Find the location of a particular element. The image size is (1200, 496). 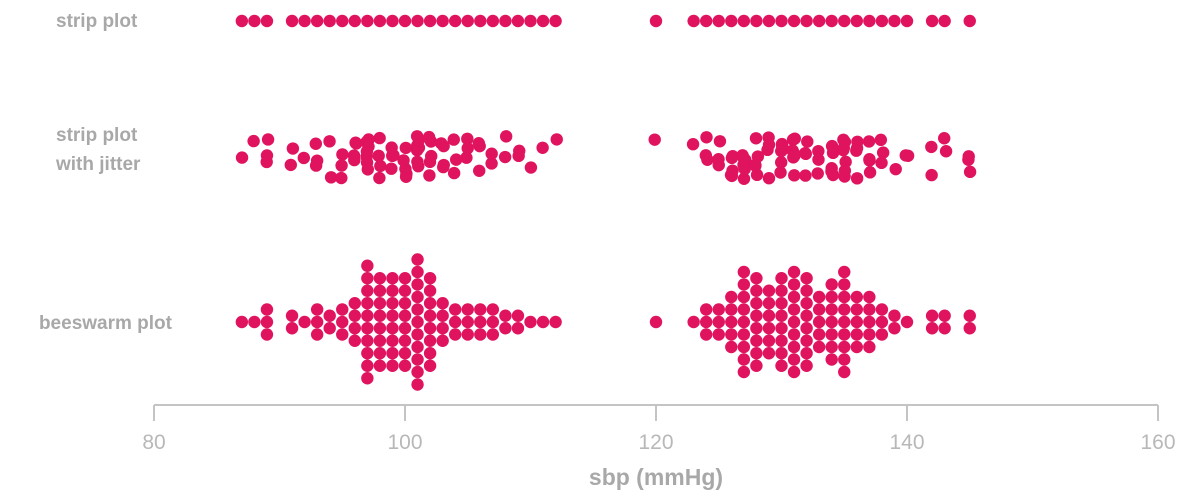

row-label-line: beeswarm plot is located at coordinates (105, 323).